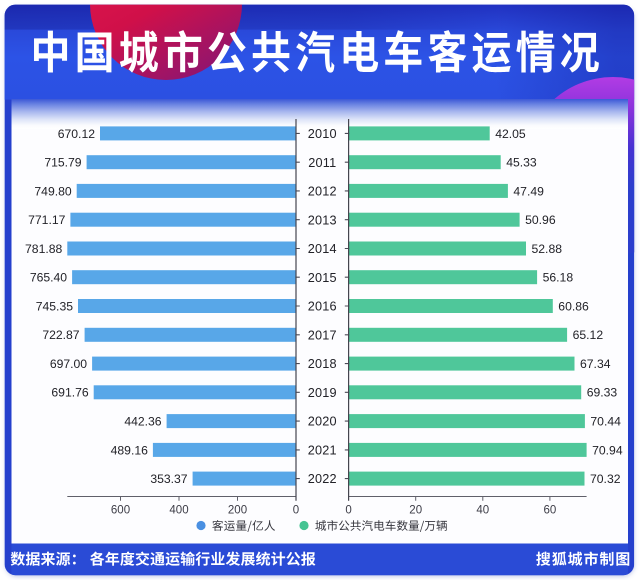 The height and width of the screenshot is (580, 640). I want to click on svg-text: 67.34, so click(595, 364).